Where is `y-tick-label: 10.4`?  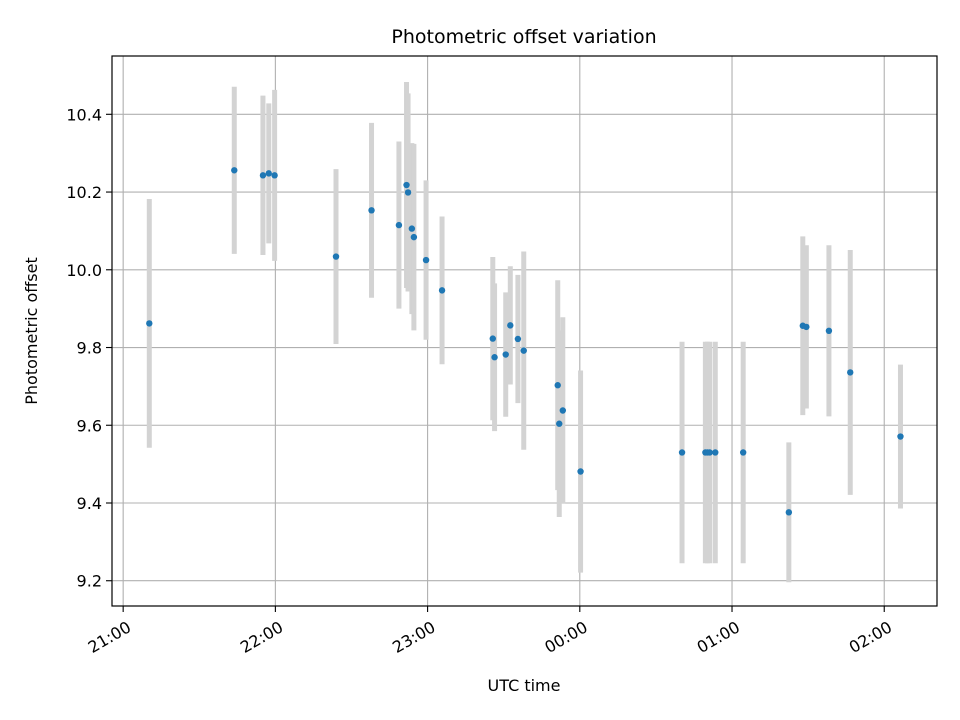 y-tick-label: 10.4 is located at coordinates (84, 114).